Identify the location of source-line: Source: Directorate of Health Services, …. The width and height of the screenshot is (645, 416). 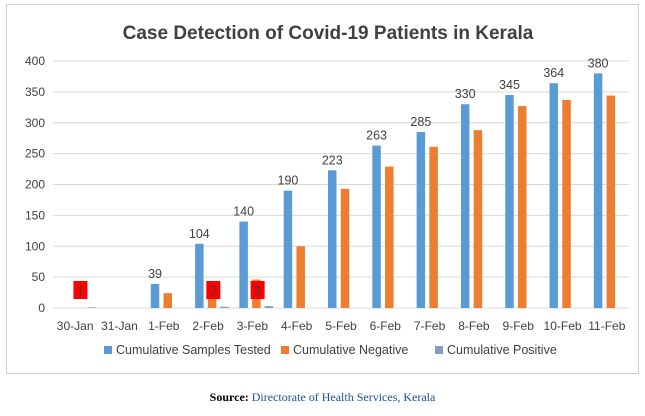
(322, 397).